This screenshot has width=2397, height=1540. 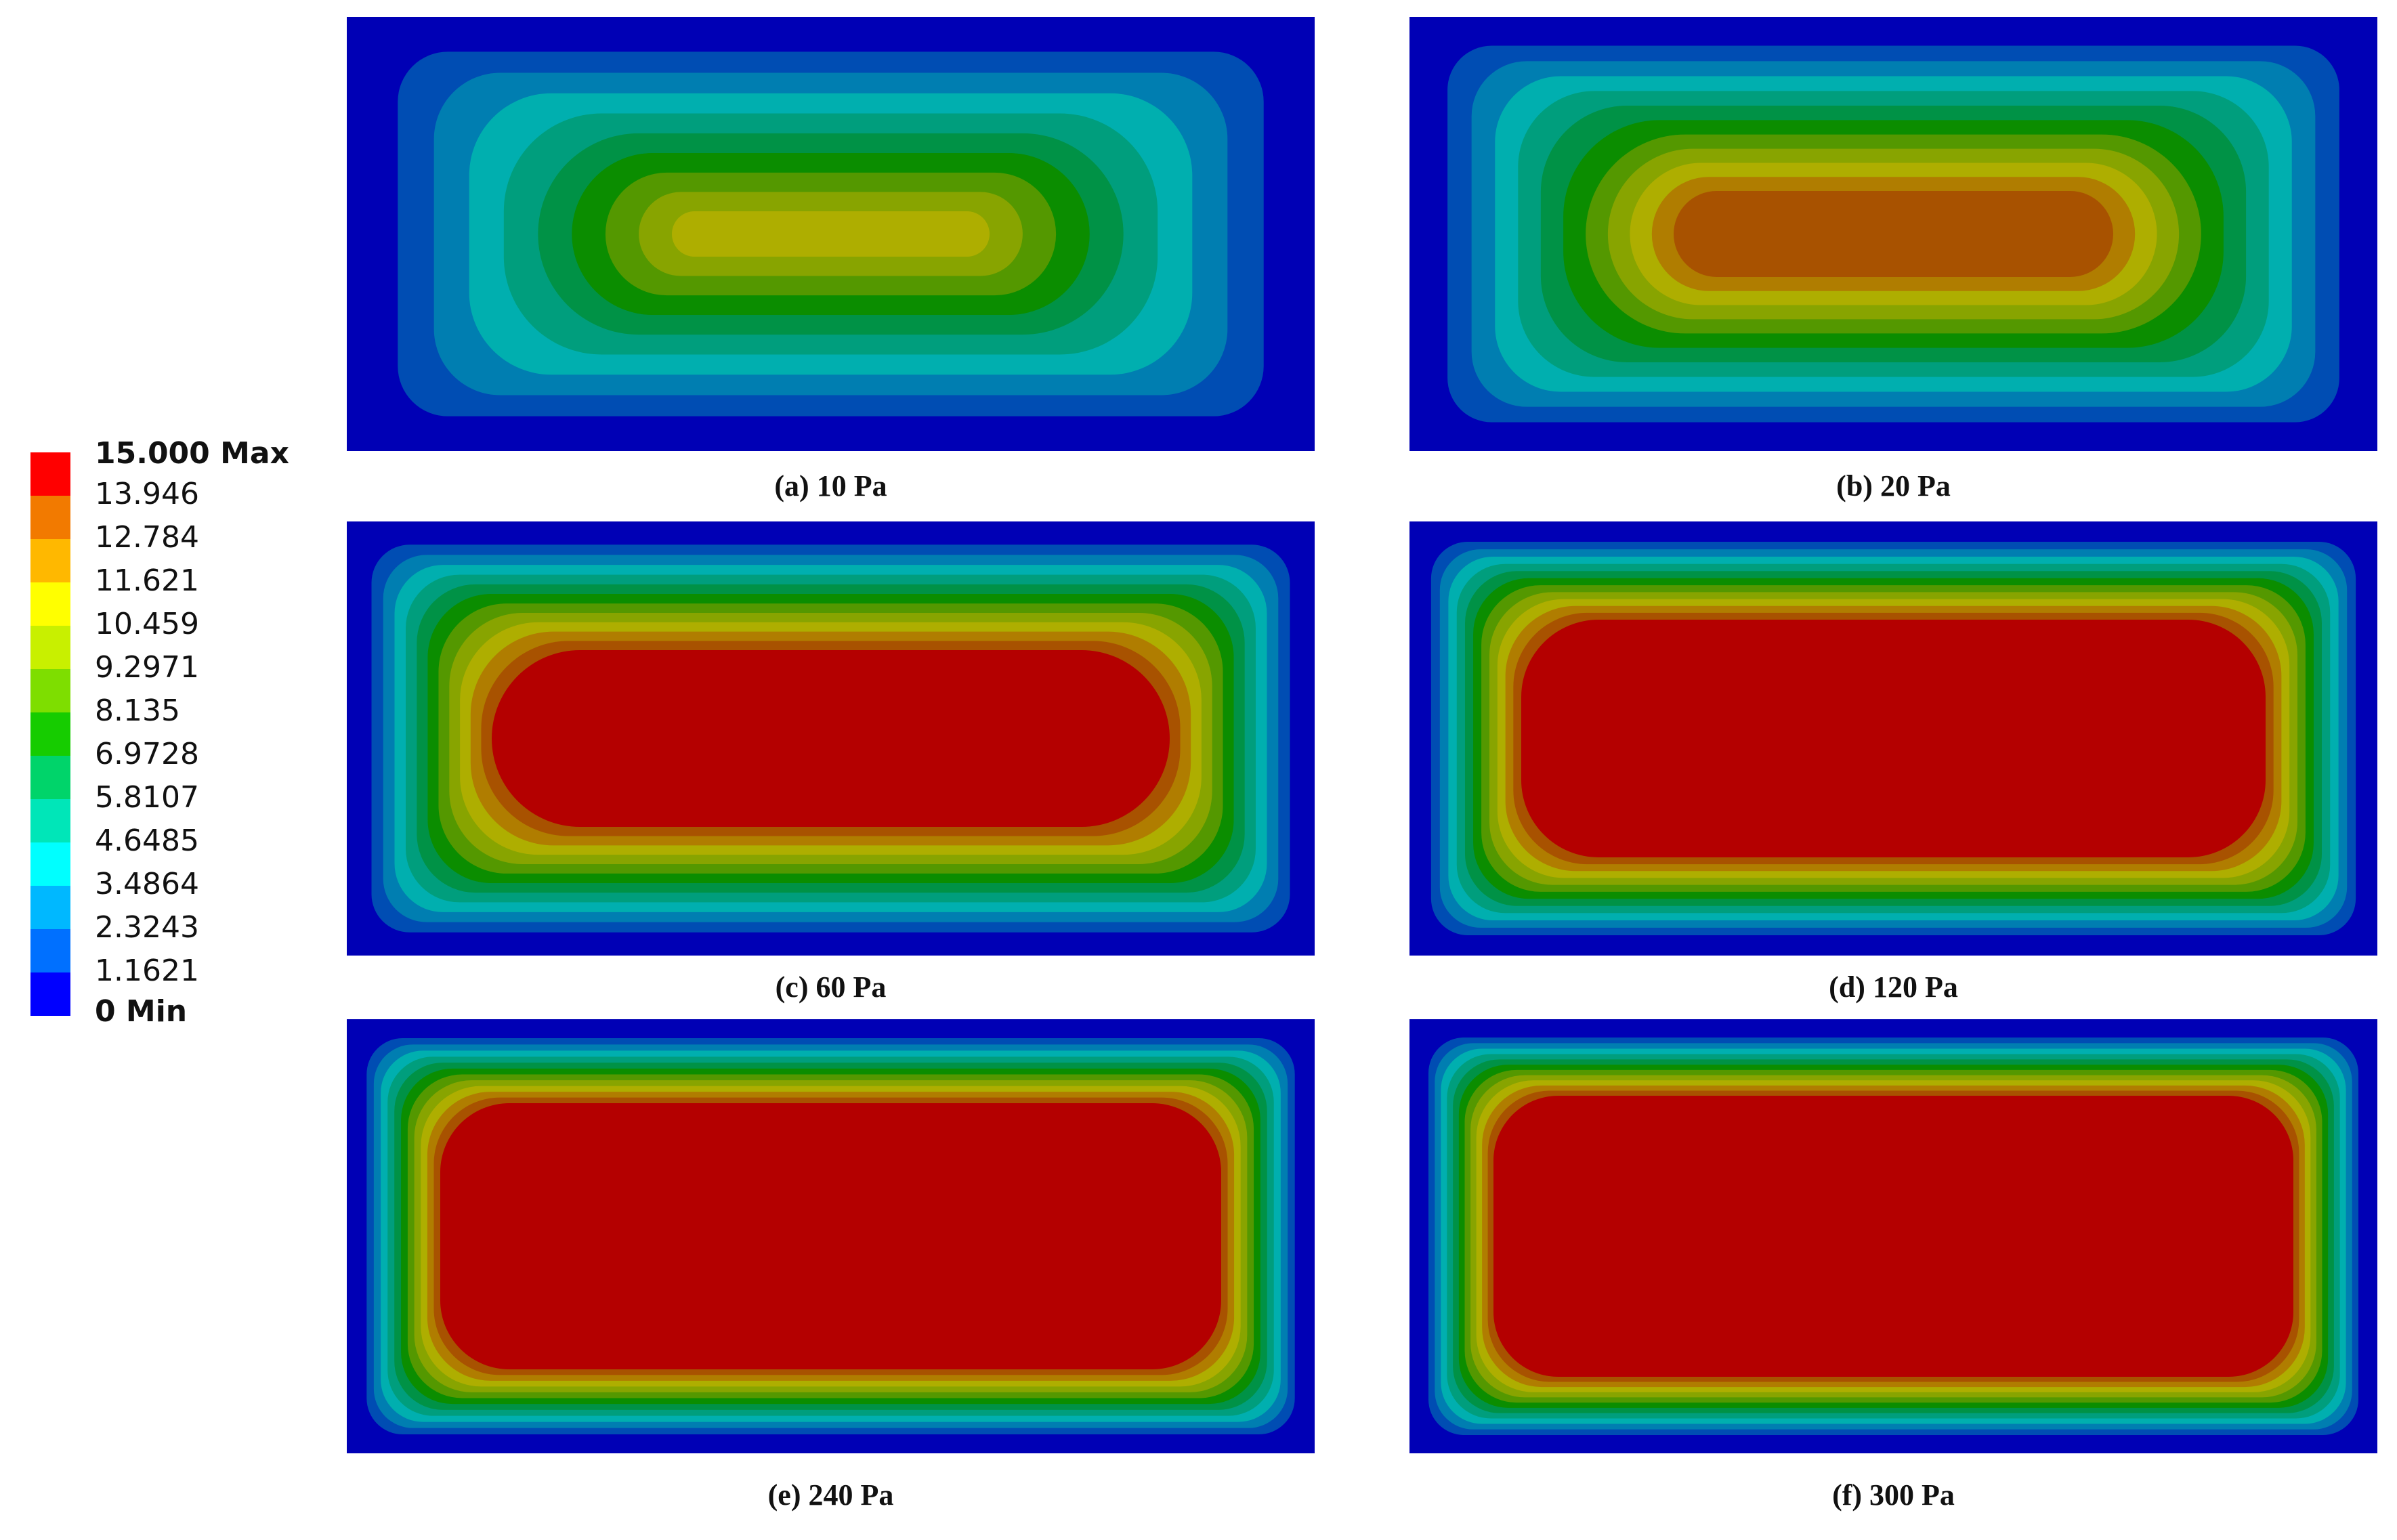 What do you see at coordinates (147, 754) in the screenshot?
I see `legend-label: 6.9728` at bounding box center [147, 754].